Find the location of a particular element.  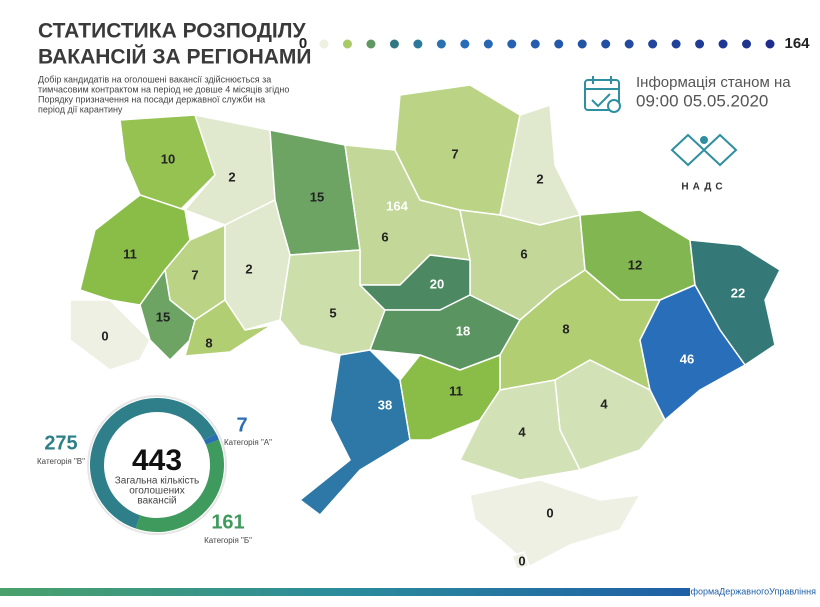

total-label: Загальна кількість is located at coordinates (157, 481).